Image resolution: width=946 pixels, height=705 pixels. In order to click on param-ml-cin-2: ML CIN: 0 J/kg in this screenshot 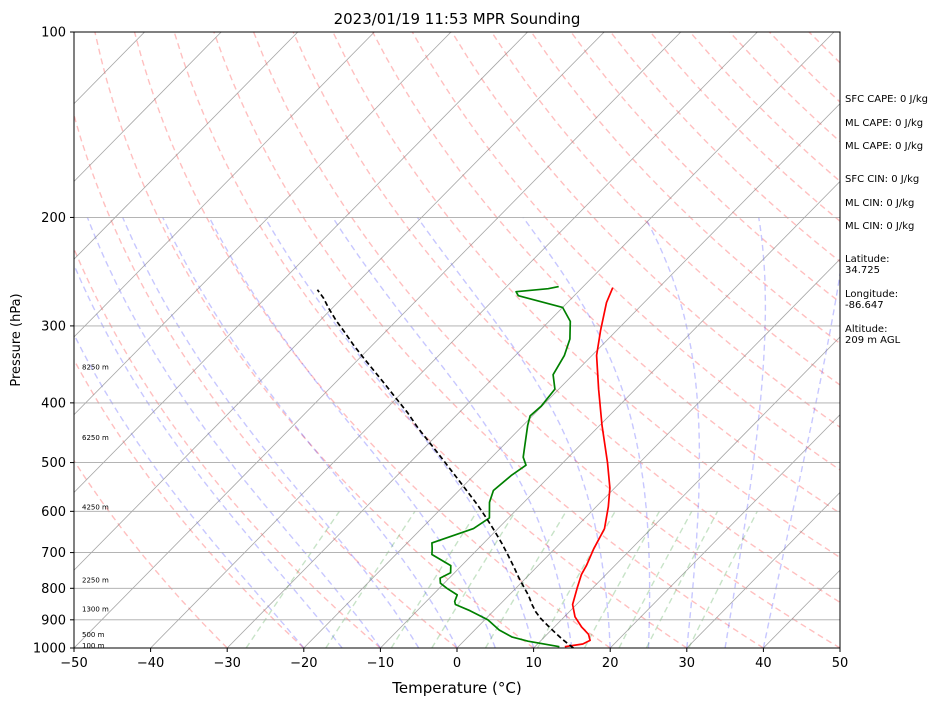, I will do `click(880, 226)`.